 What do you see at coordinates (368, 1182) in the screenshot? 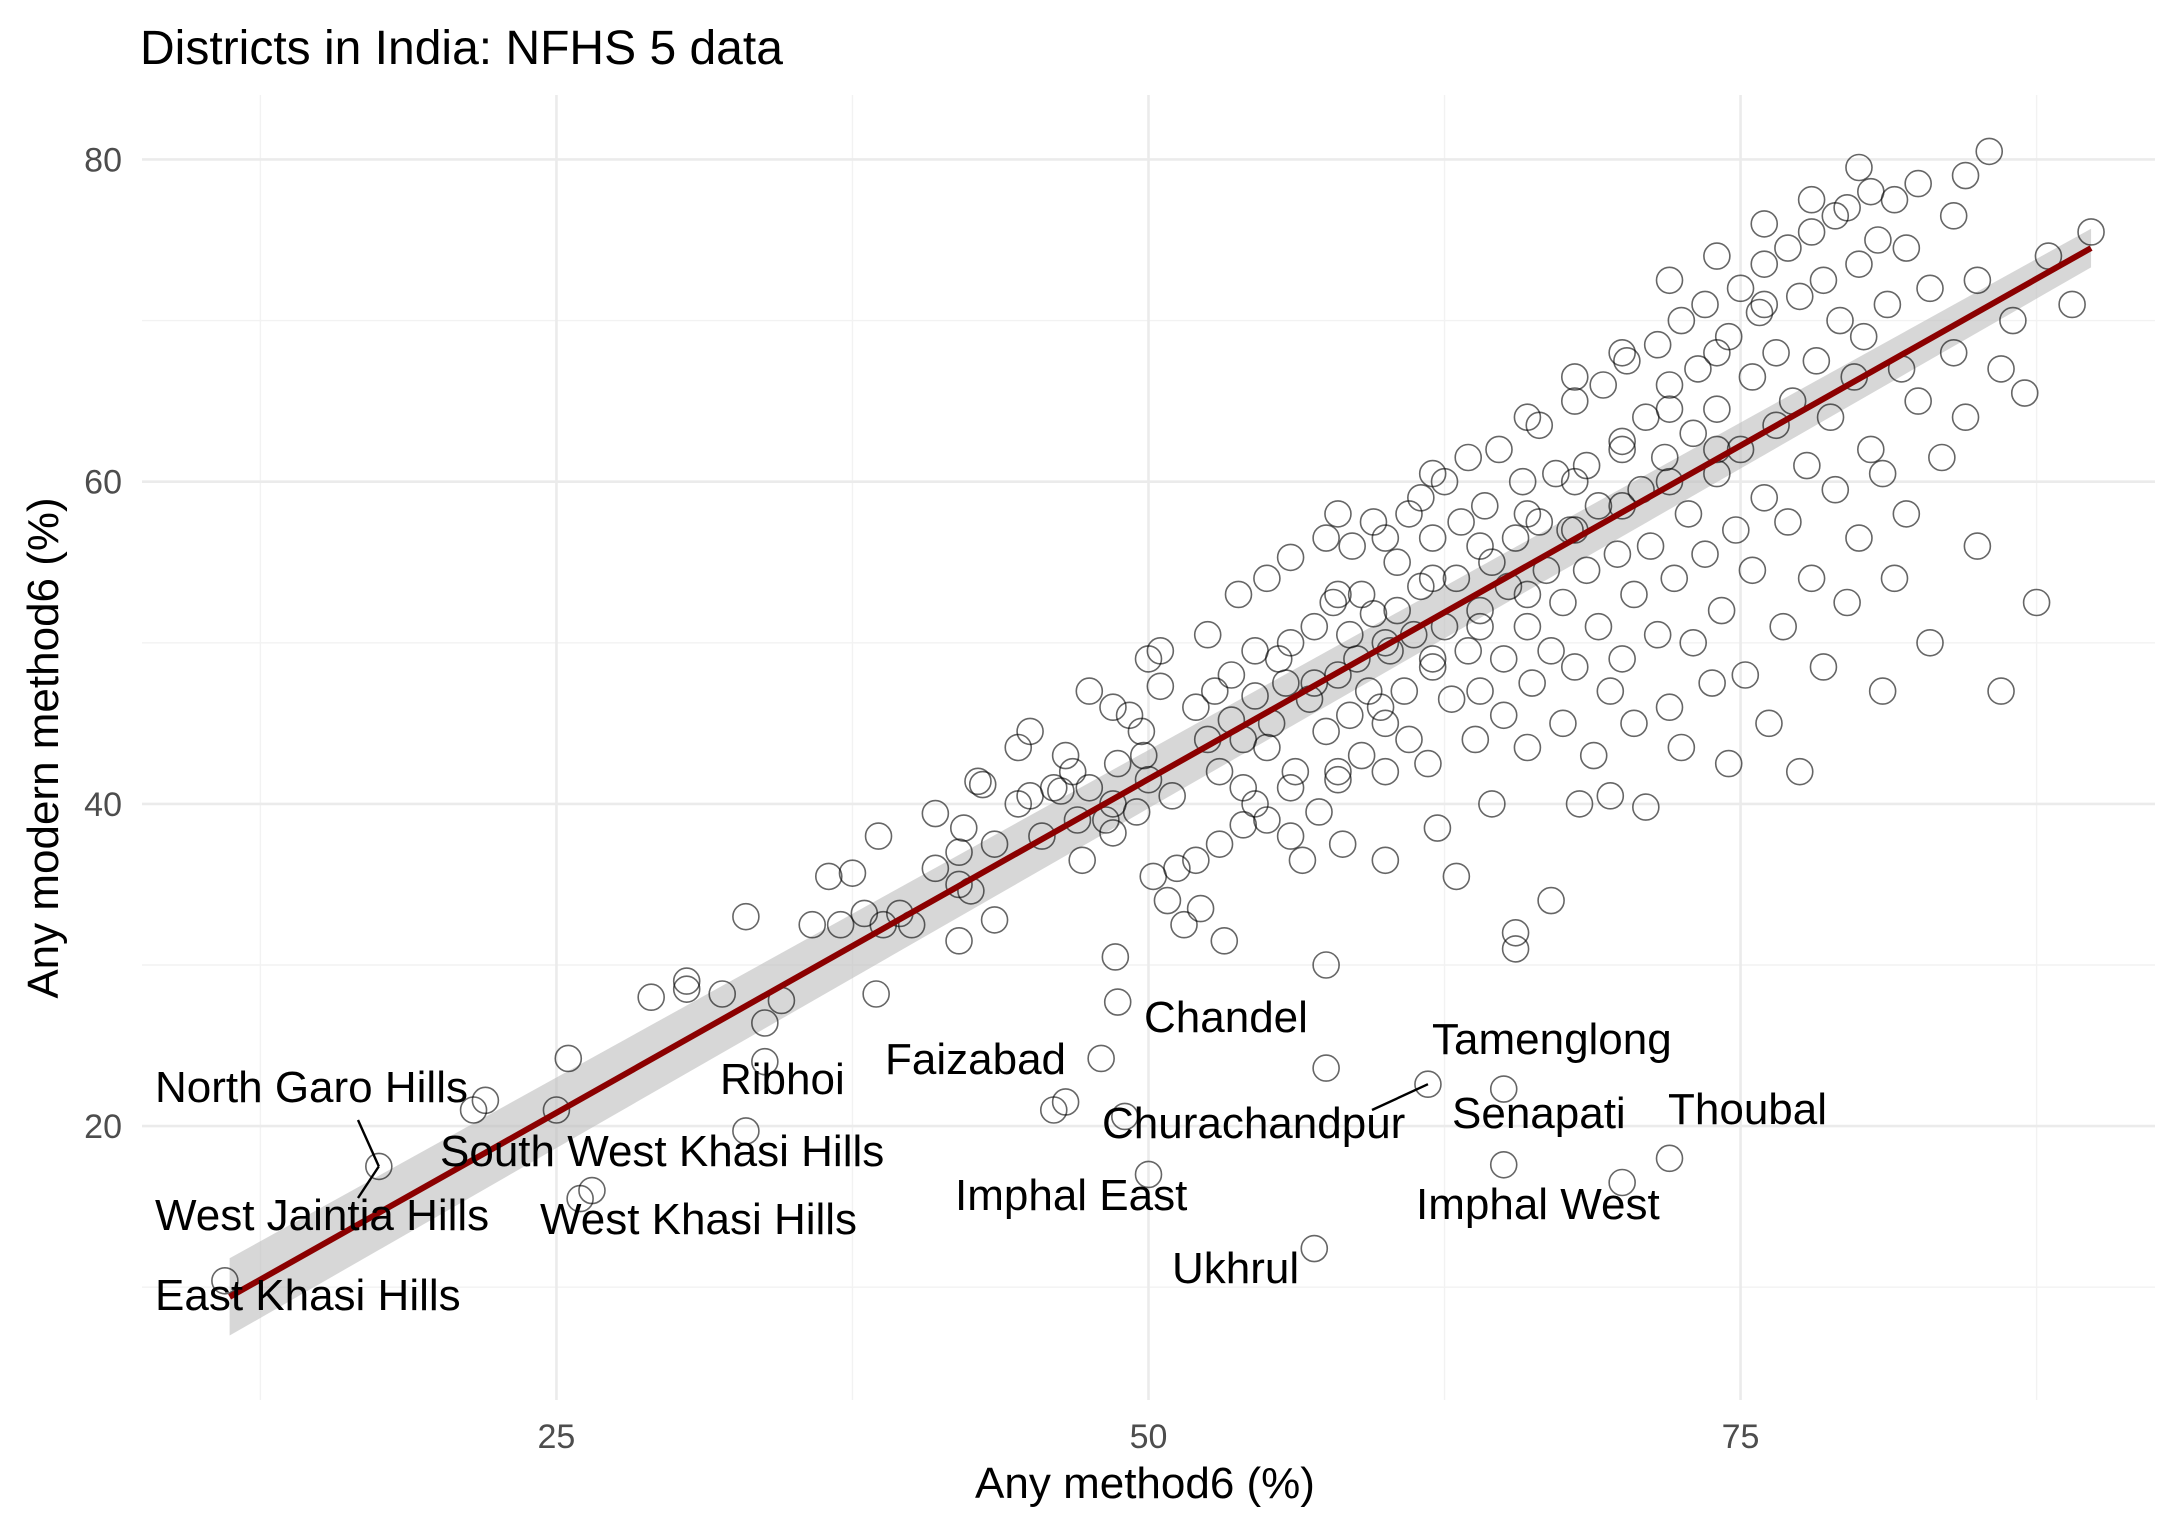
I see `leader-line` at bounding box center [368, 1182].